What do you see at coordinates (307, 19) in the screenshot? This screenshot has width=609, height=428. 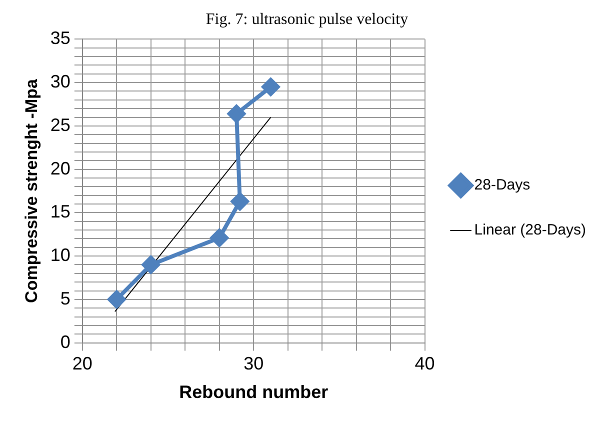 I see `chart-title: Fig. 7: ultrasonic pulse velocity` at bounding box center [307, 19].